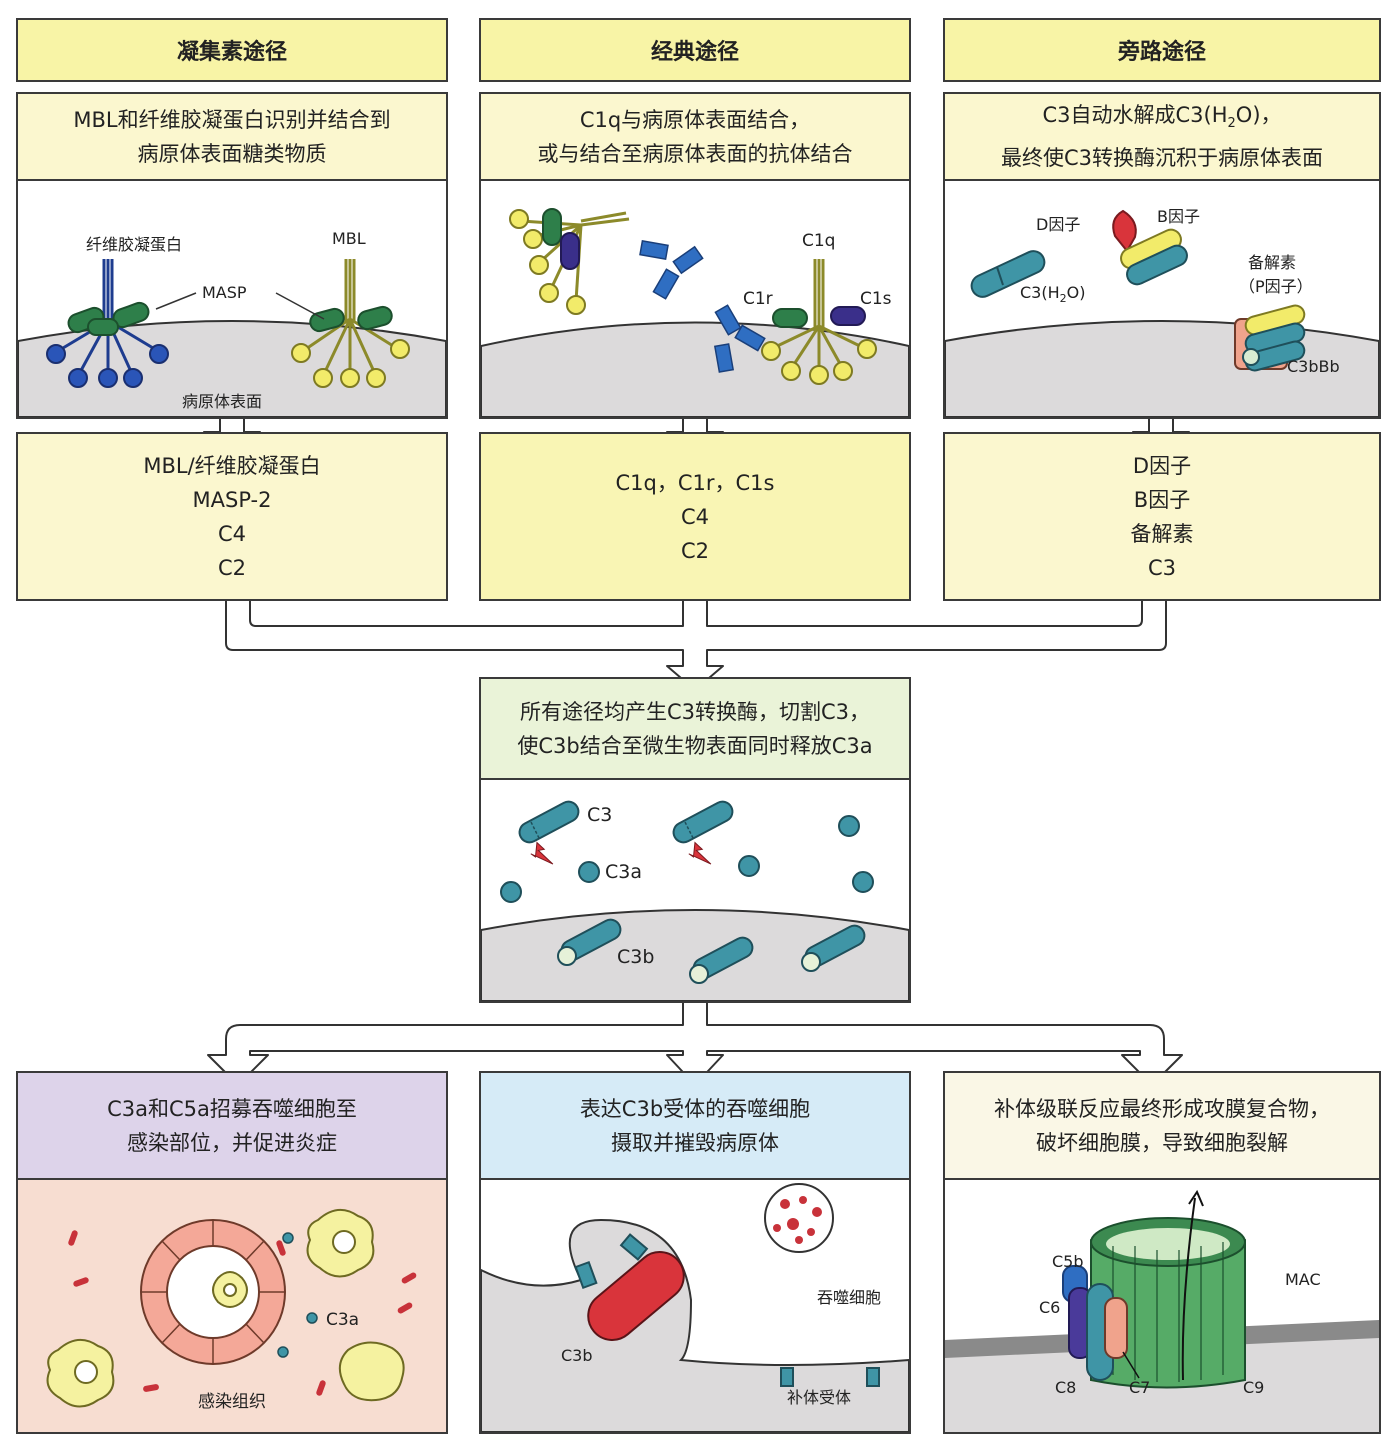 This screenshot has height=1441, width=1397. What do you see at coordinates (1050, 1307) in the screenshot?
I see `c6-label: C6` at bounding box center [1050, 1307].